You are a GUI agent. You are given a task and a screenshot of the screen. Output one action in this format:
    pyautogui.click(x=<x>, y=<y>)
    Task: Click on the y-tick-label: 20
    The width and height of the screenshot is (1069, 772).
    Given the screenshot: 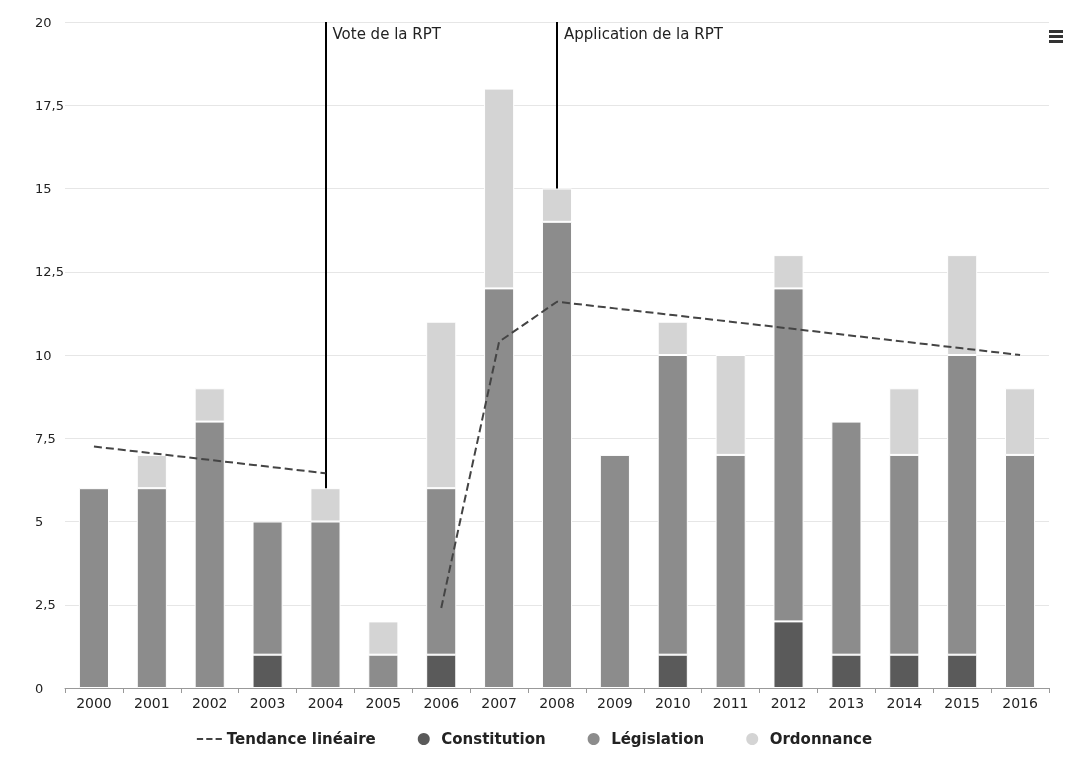 What is the action you would take?
    pyautogui.click(x=43, y=22)
    